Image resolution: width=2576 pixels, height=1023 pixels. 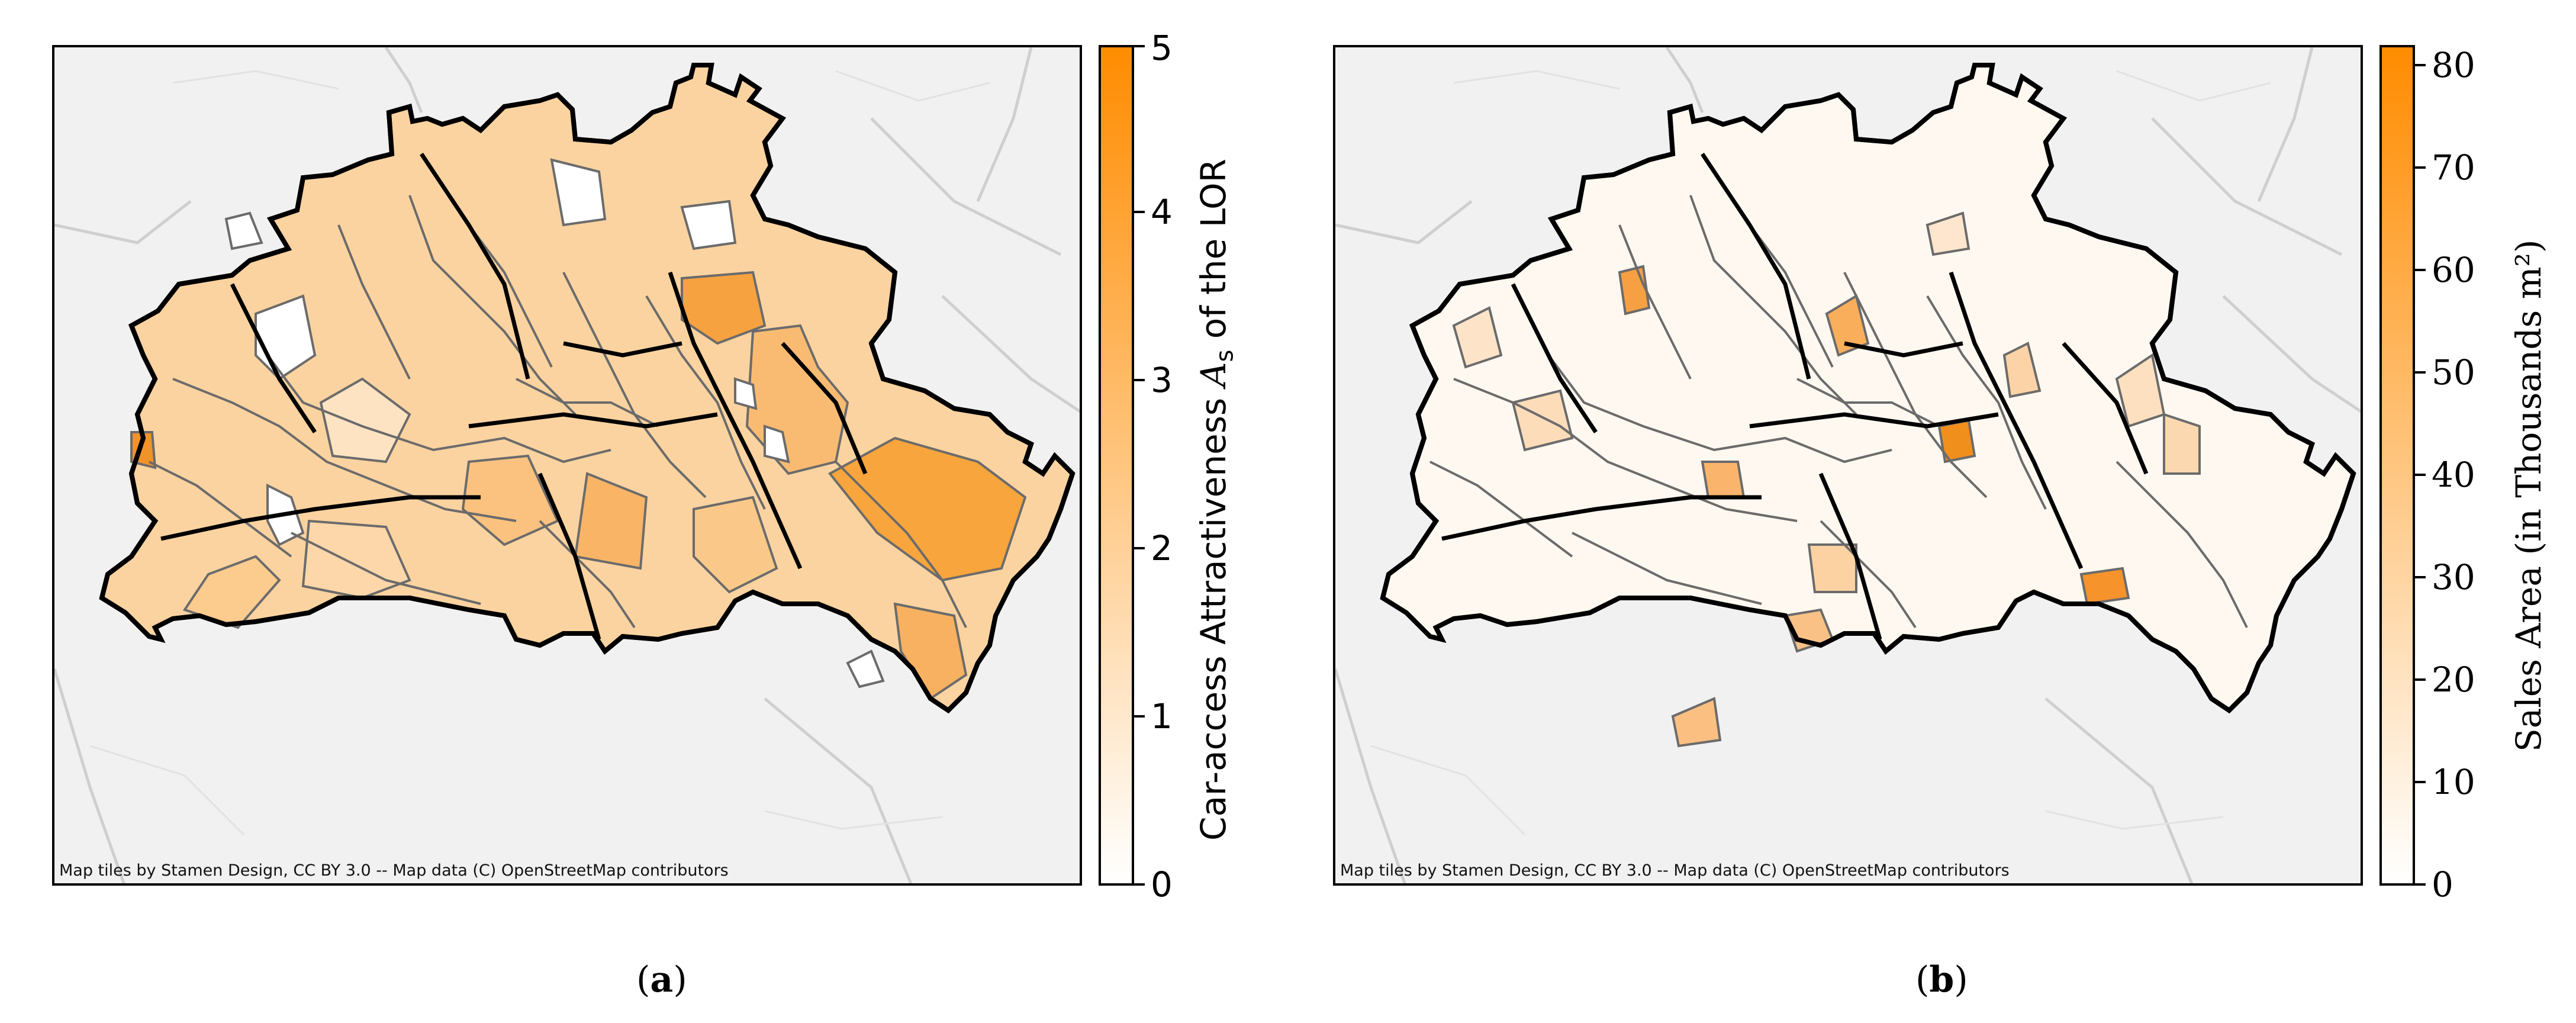 What do you see at coordinates (1162, 48) in the screenshot?
I see `colorbar-a-tick-5: 5` at bounding box center [1162, 48].